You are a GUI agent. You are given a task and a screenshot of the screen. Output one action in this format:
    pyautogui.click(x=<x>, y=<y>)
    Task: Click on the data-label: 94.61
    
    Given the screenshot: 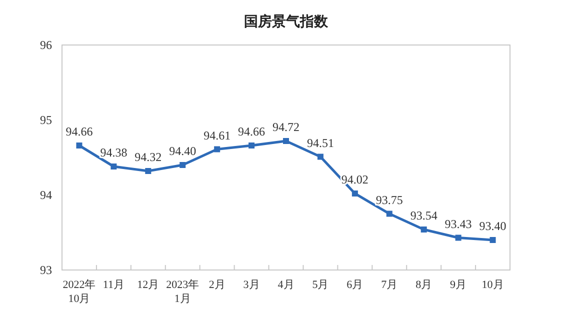 What is the action you would take?
    pyautogui.click(x=217, y=135)
    